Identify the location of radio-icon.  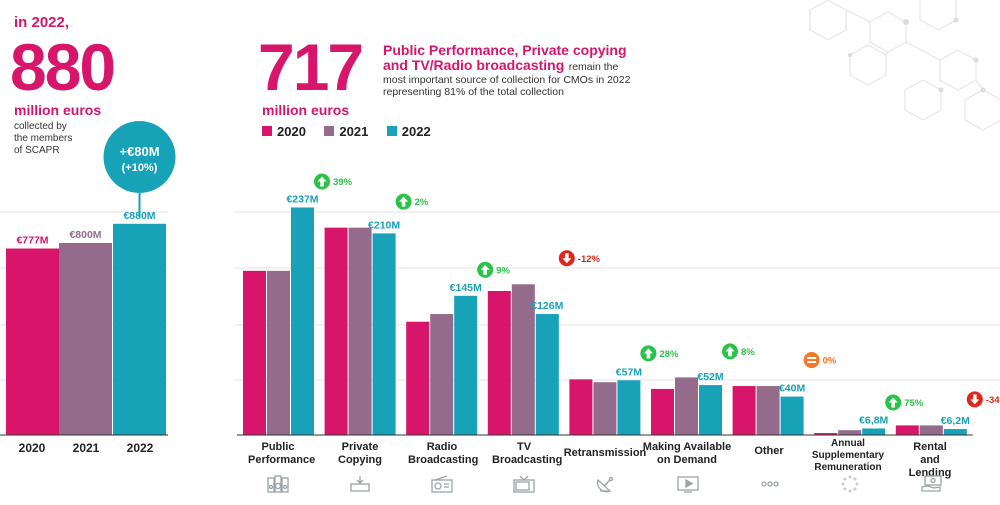
(442, 486).